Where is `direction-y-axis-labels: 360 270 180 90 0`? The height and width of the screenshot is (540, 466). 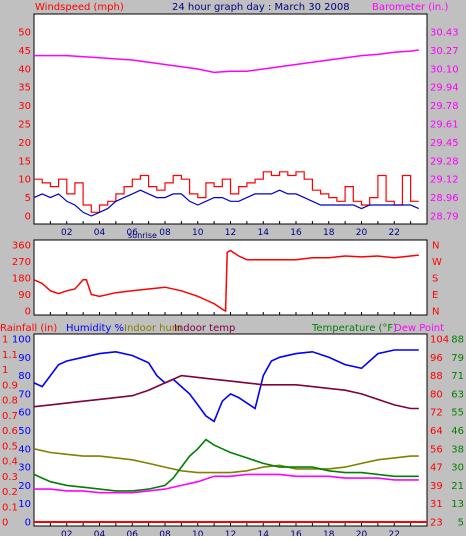
direction-y-axis-labels: 360 270 180 90 0 is located at coordinates (21, 279).